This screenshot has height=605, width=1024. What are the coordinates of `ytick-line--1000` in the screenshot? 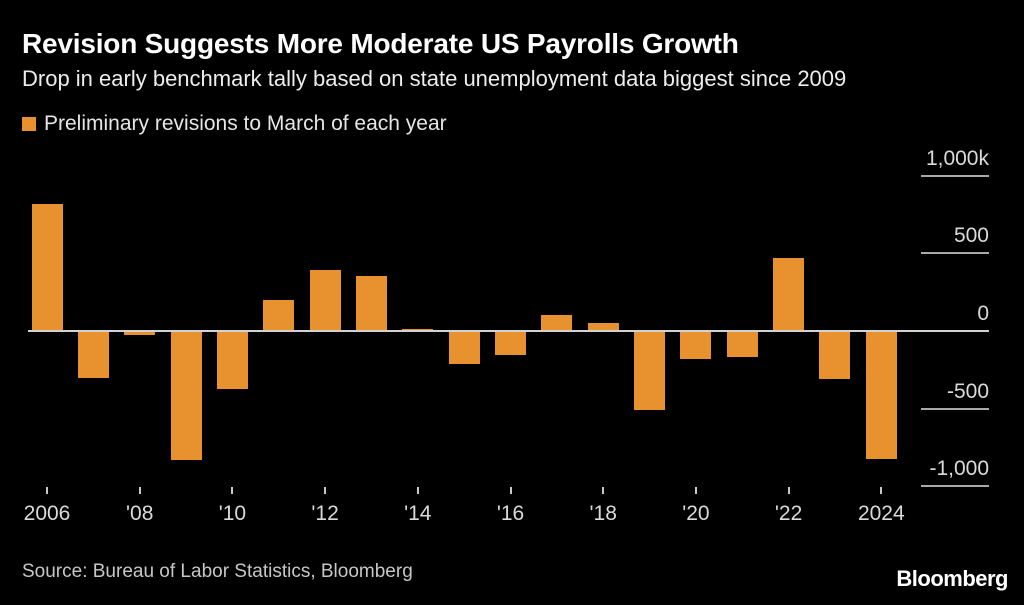 It's located at (955, 486).